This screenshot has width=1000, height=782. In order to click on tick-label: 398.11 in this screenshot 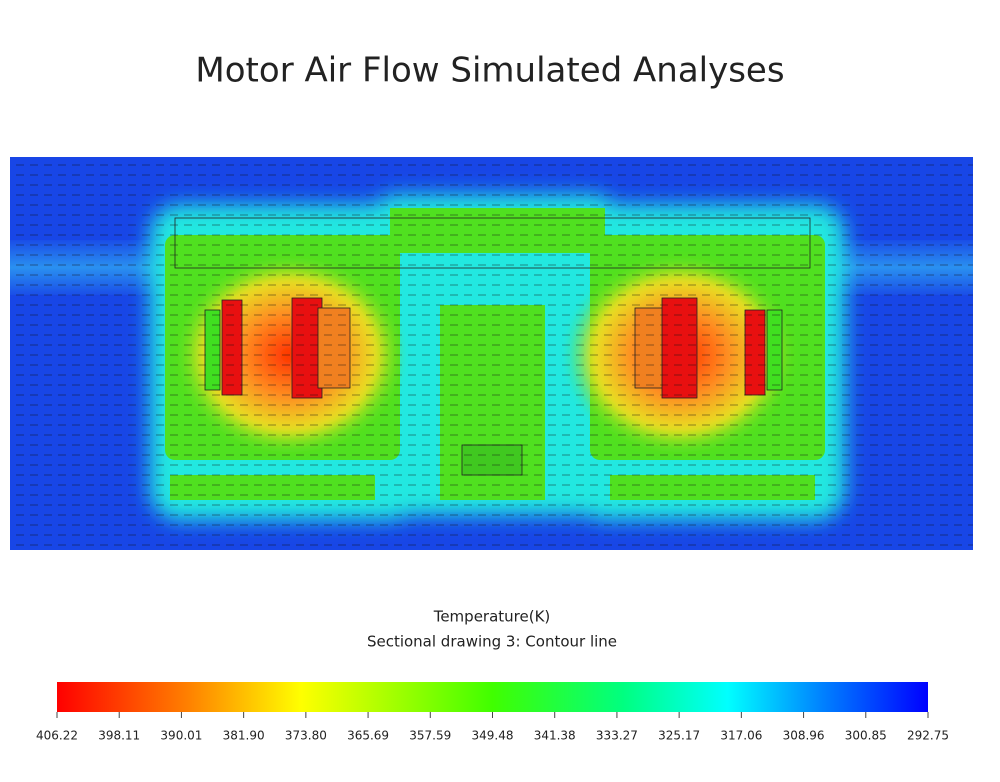, I will do `click(119, 736)`.